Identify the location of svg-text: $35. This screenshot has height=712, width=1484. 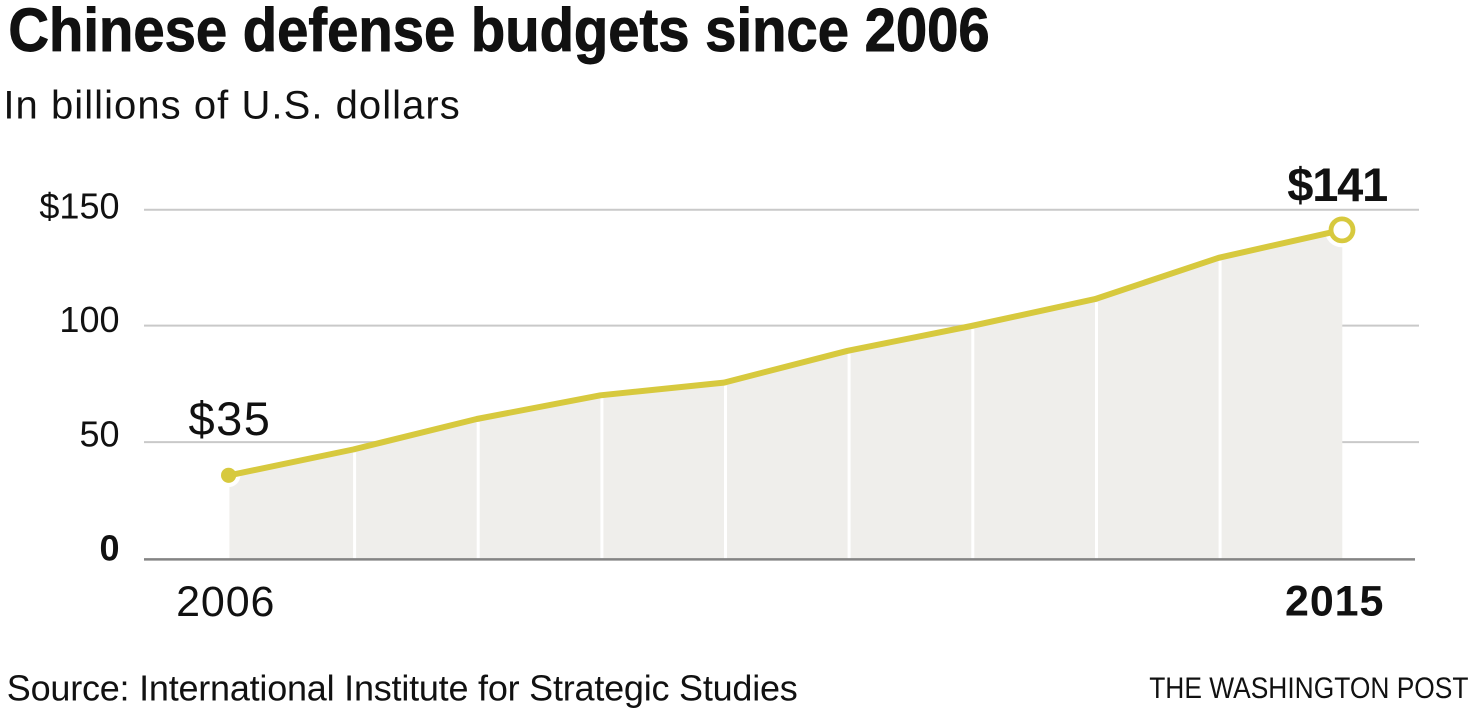
(230, 418).